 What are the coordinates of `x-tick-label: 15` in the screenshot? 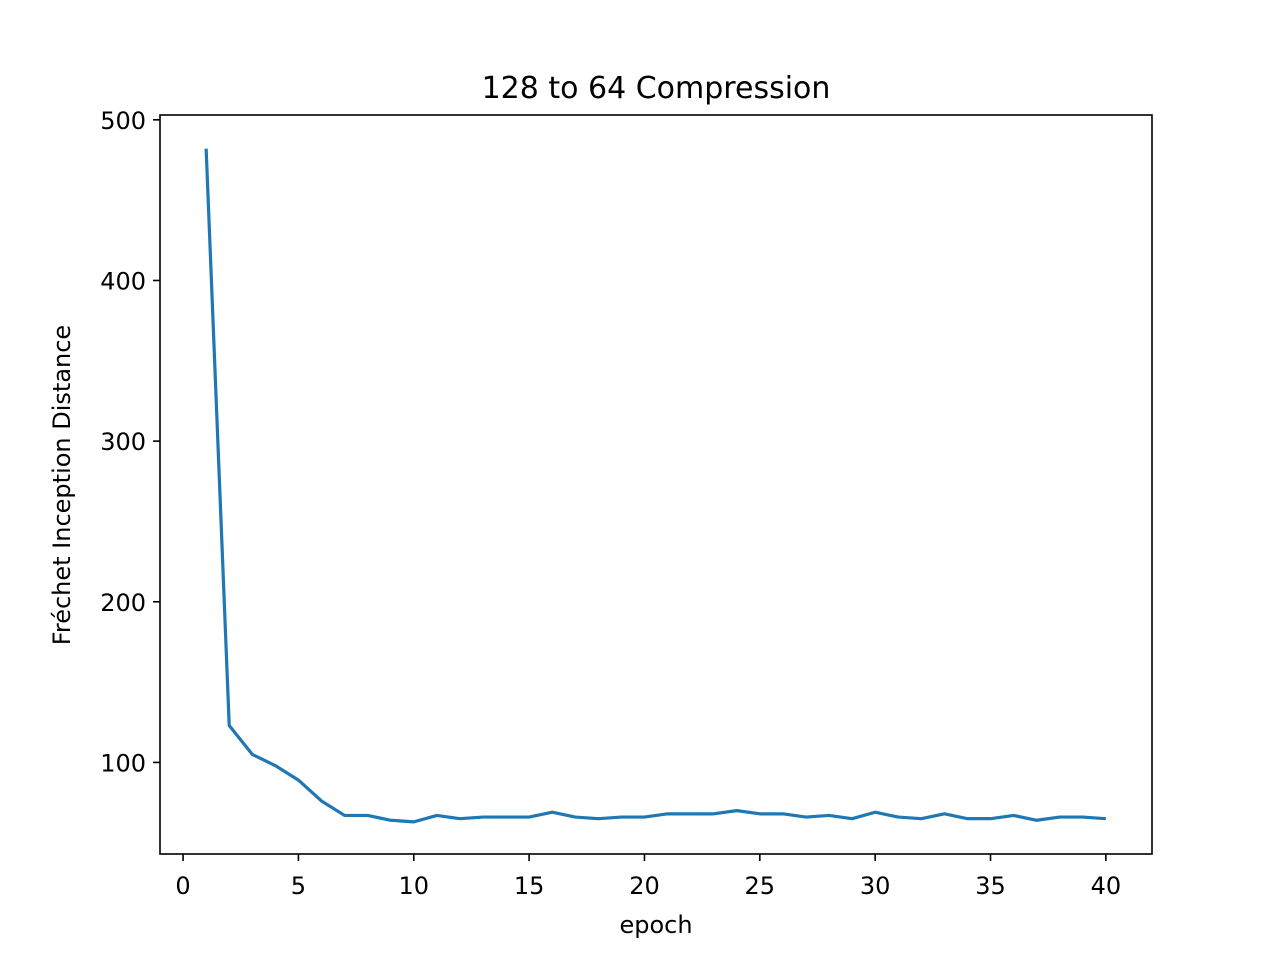 It's located at (529, 886).